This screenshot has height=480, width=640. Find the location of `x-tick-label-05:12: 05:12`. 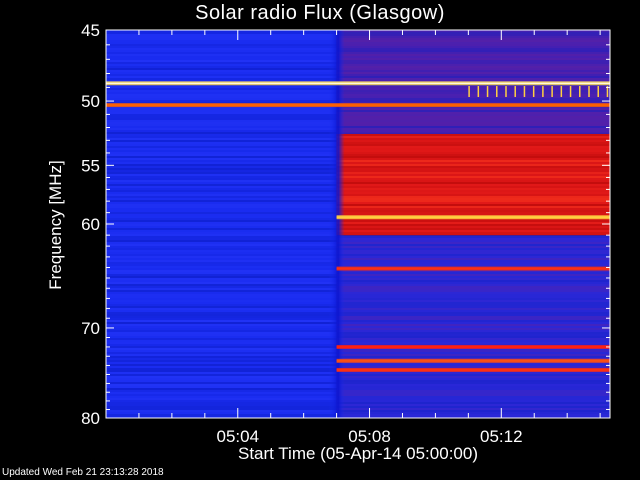

x-tick-label-05:12: 05:12 is located at coordinates (501, 436).